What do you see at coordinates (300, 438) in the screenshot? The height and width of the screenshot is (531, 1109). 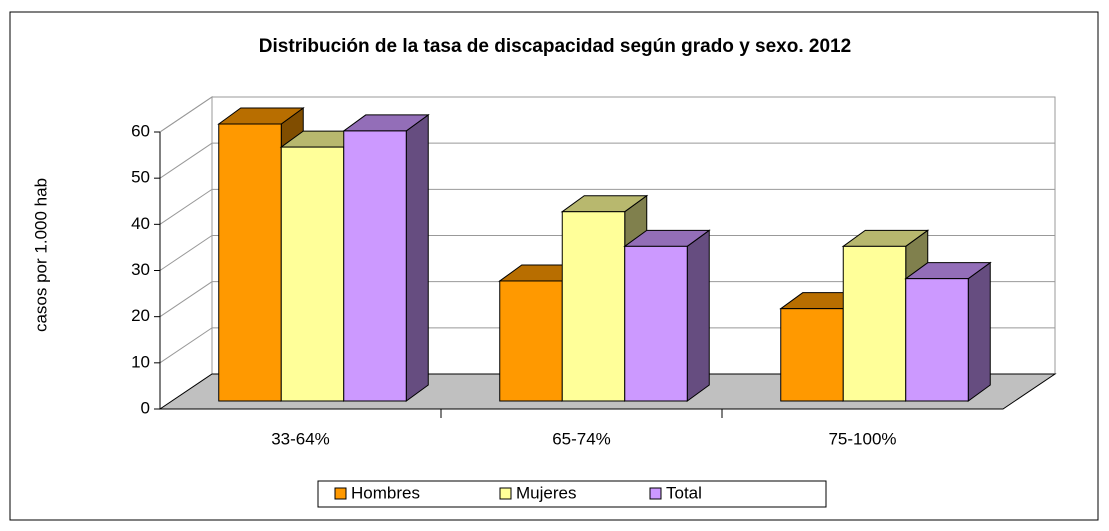 I see `x-tick-label: 33-64%` at bounding box center [300, 438].